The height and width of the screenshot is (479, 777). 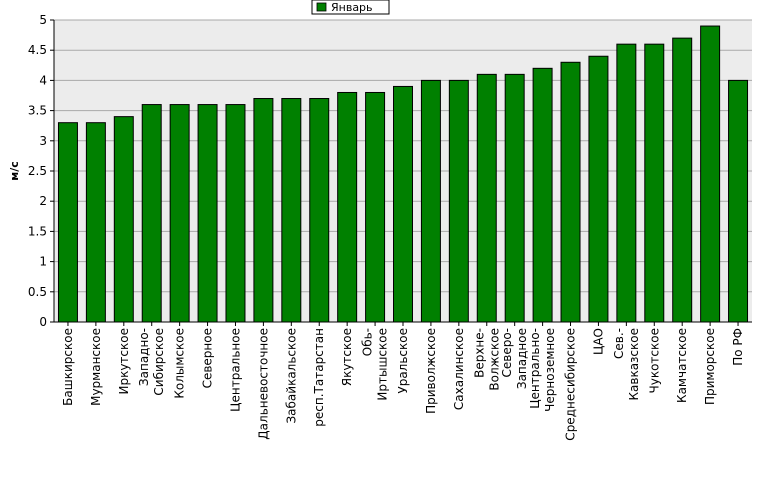 I want to click on x-category-label: Сев.-, so click(x=619, y=343).